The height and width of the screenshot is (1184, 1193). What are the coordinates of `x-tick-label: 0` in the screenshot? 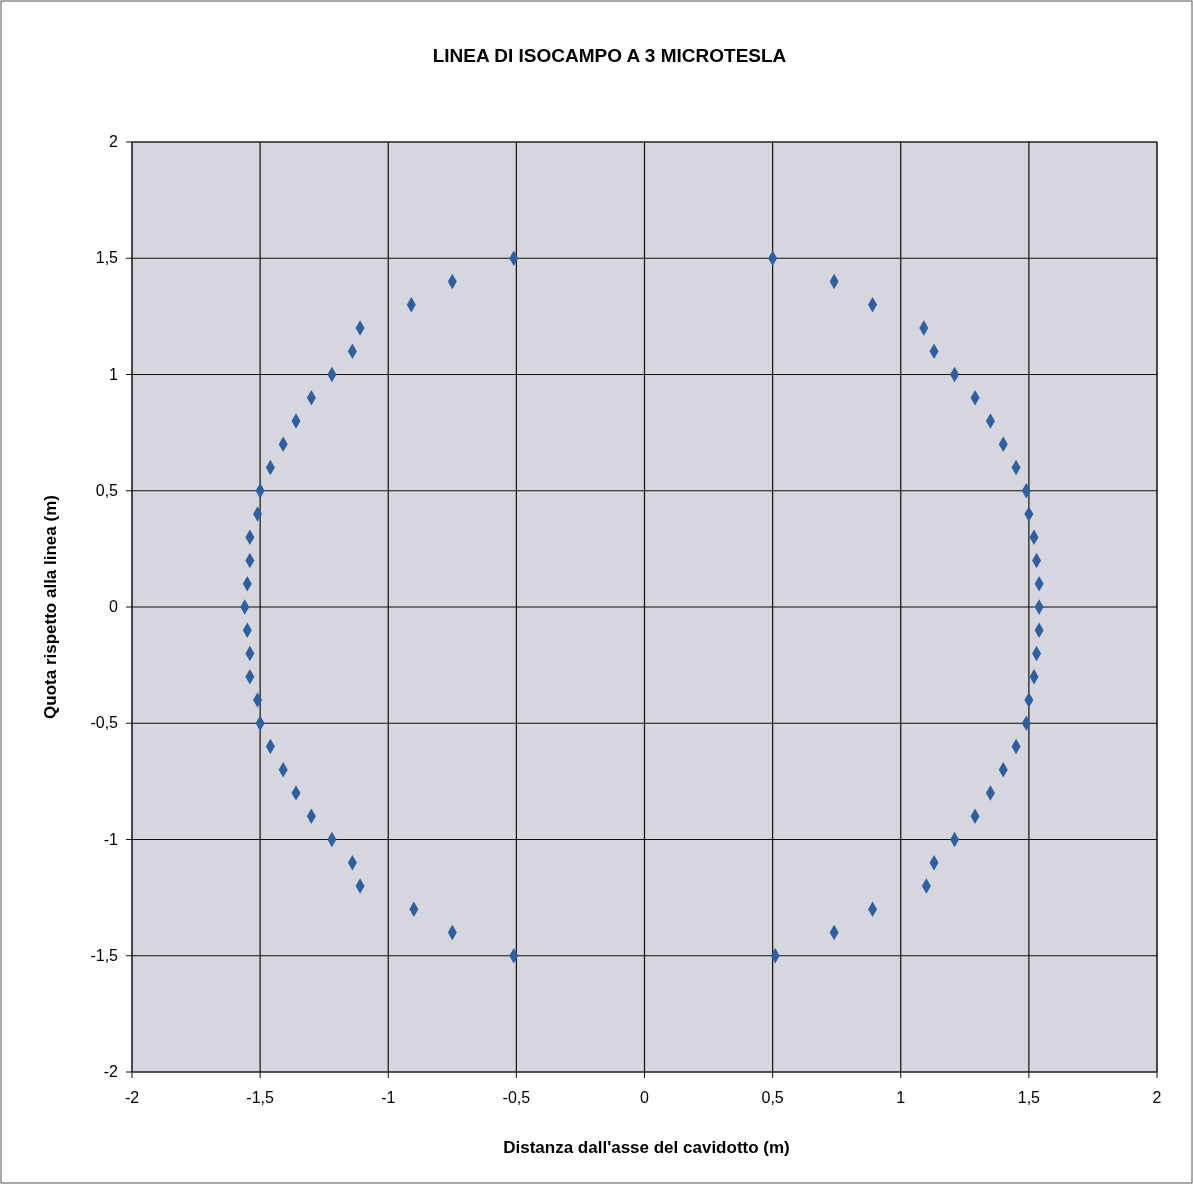 It's located at (645, 1097).